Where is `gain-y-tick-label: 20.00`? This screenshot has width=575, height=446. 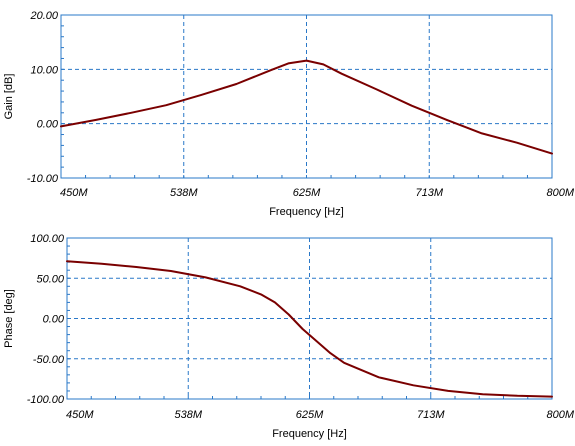
gain-y-tick-label: 20.00 is located at coordinates (43, 16).